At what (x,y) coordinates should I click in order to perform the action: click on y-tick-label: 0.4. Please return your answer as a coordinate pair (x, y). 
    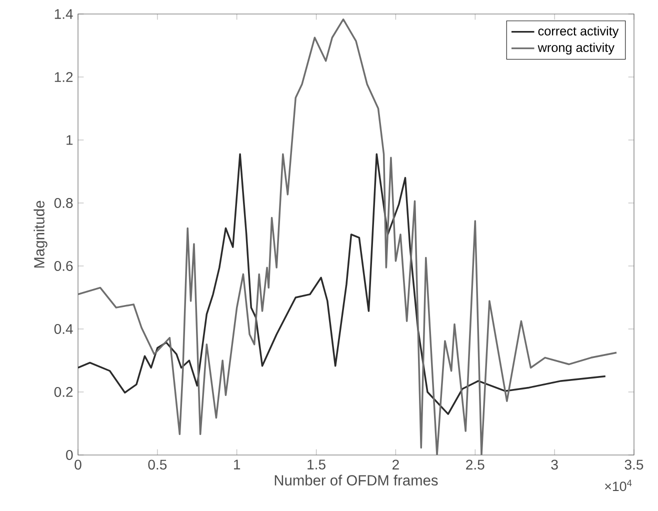
    Looking at the image, I should click on (63, 329).